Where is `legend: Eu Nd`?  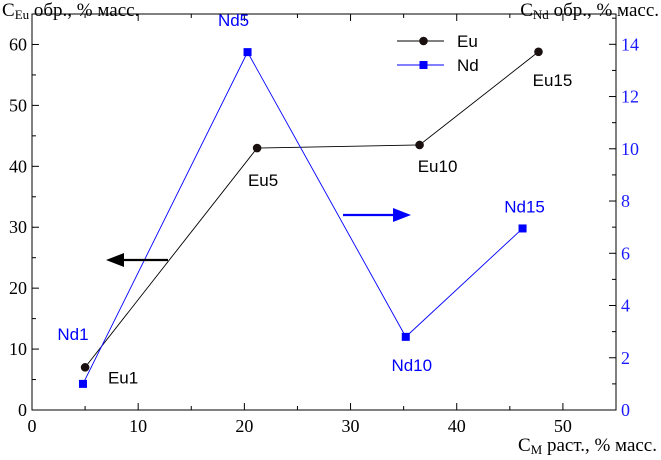
legend: Eu Nd is located at coordinates (438, 53).